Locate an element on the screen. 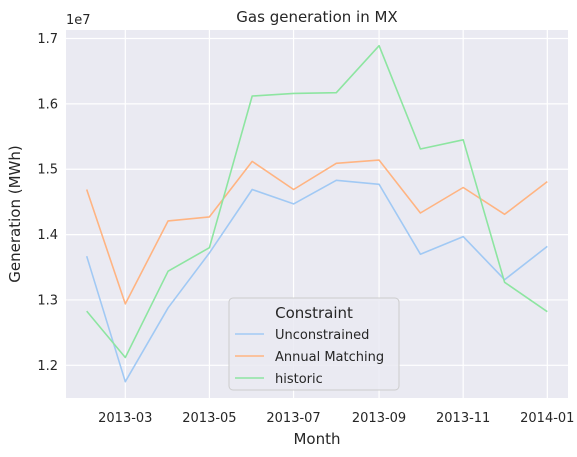  legend-box is located at coordinates (314, 344).